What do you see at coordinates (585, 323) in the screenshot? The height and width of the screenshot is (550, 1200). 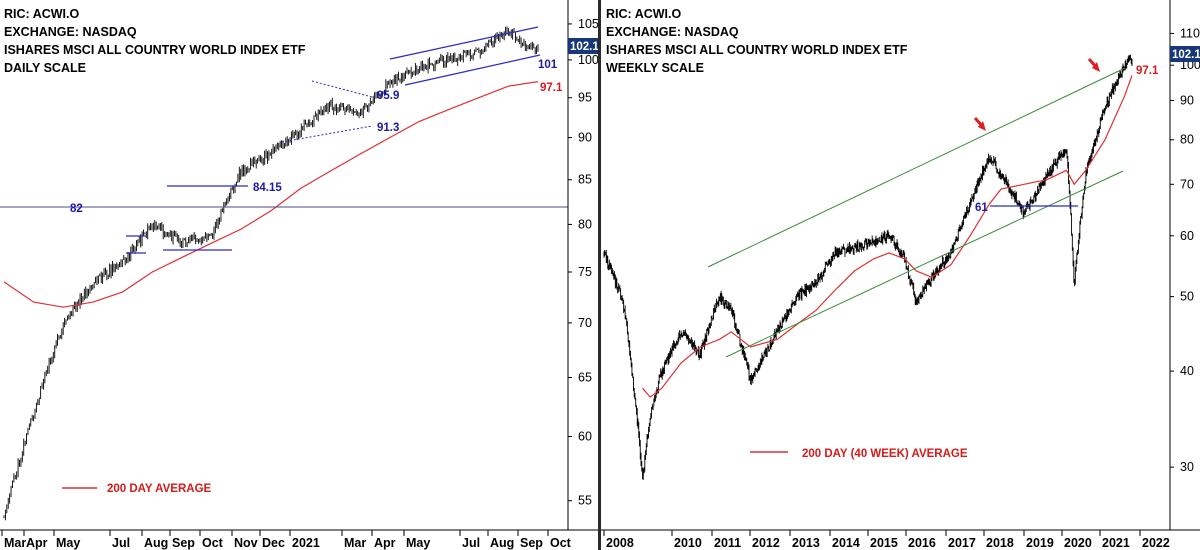 I see `l-y-tick-label: 70` at bounding box center [585, 323].